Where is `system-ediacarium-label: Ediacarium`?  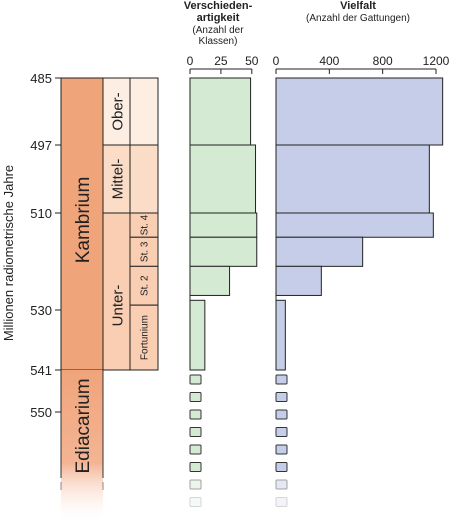 system-ediacarium-label: Ediacarium is located at coordinates (83, 425).